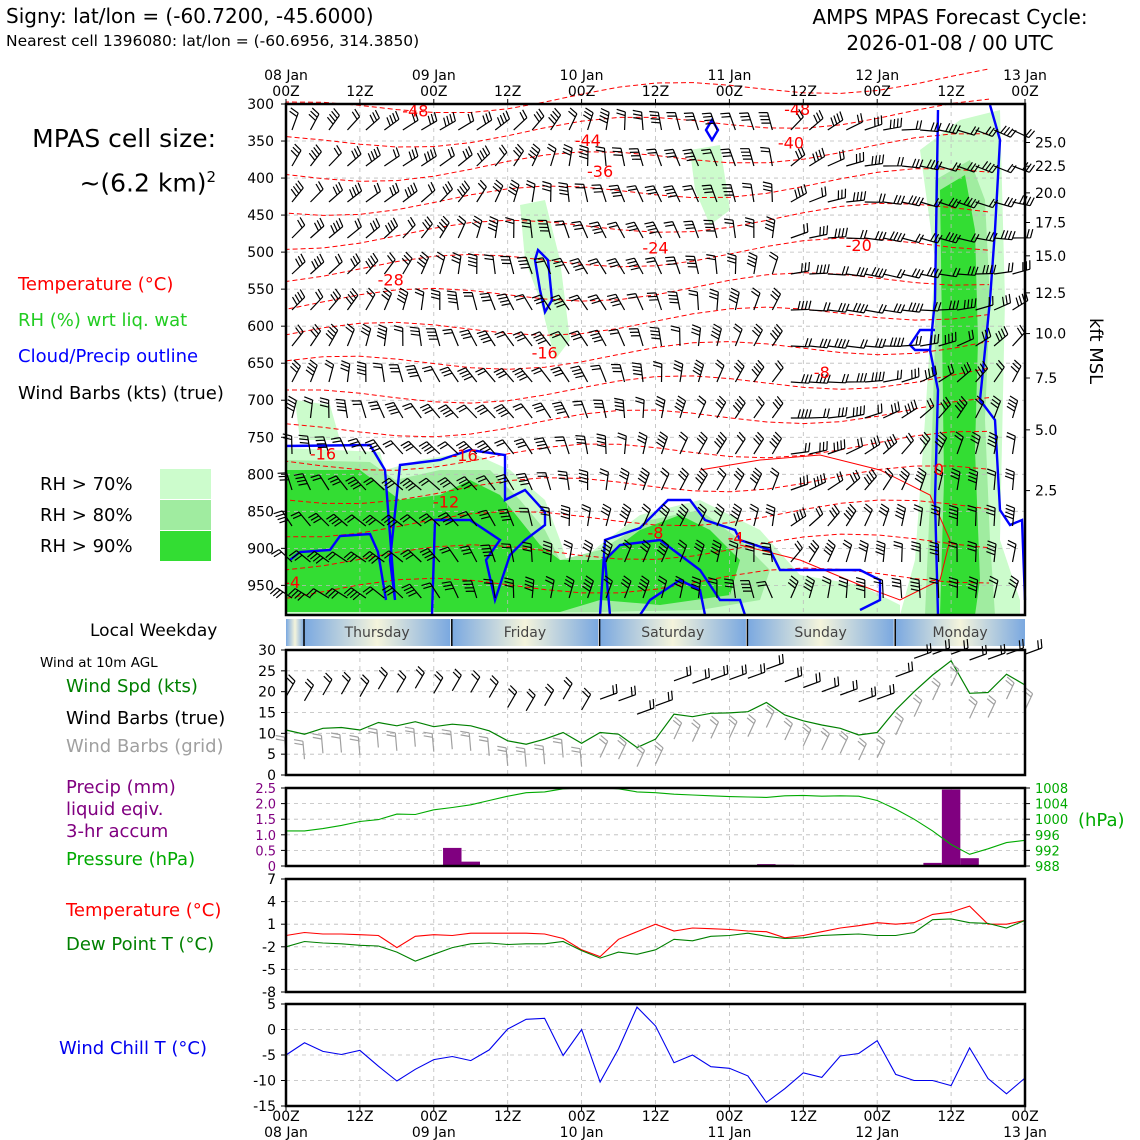 Image resolution: width=1140 pixels, height=1140 pixels. Describe the element at coordinates (260, 512) in the screenshot. I see `pressure-tick-label: 850` at that location.